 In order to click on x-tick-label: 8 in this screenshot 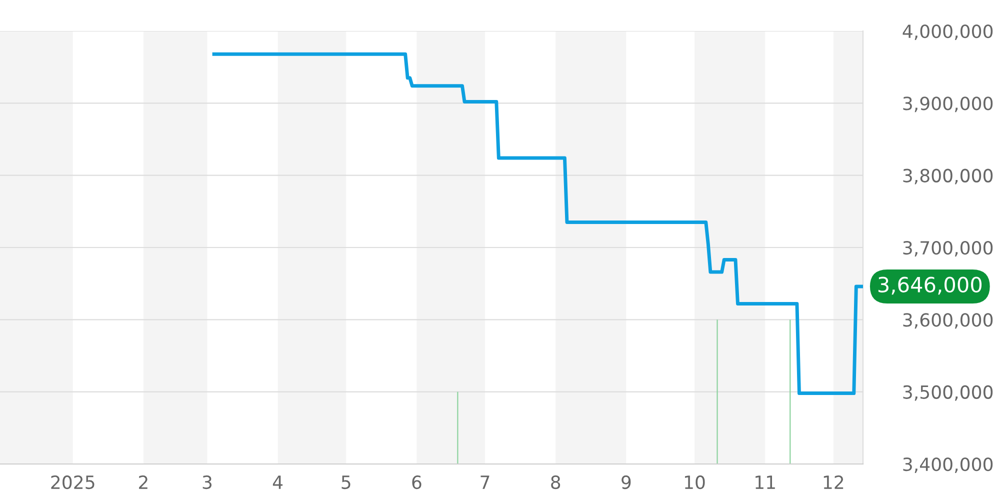, I will do `click(555, 482)`.